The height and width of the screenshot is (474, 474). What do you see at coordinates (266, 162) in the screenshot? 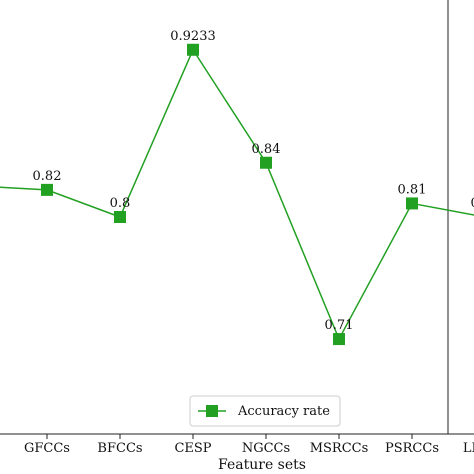
I see `data-point-ngccs` at bounding box center [266, 162].